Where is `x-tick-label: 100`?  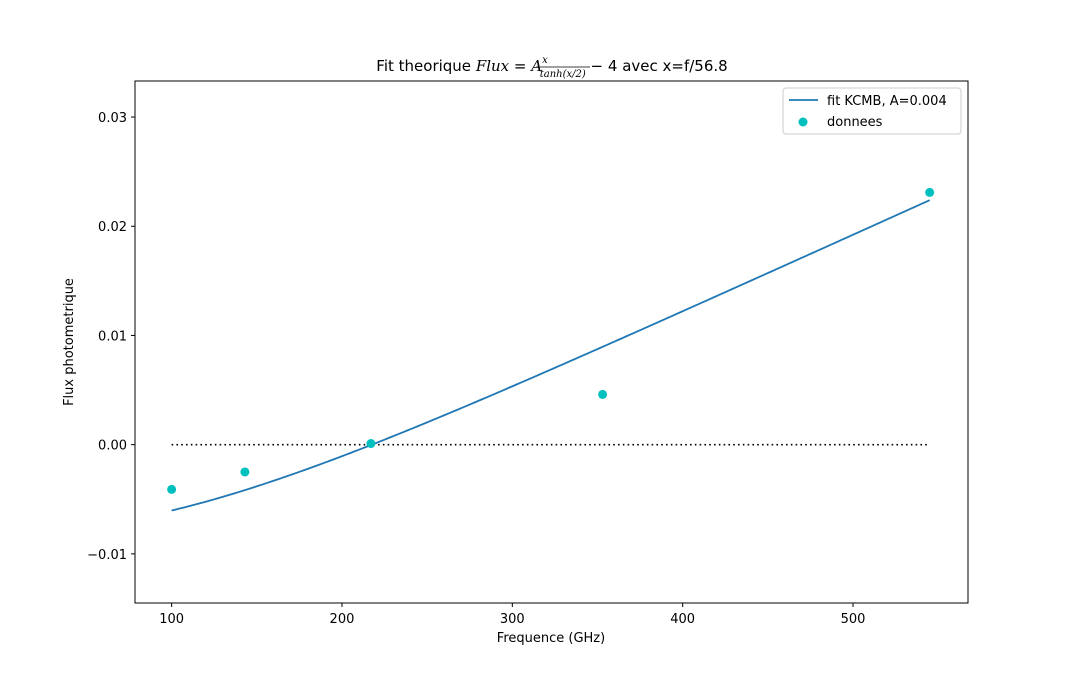 x-tick-label: 100 is located at coordinates (171, 619).